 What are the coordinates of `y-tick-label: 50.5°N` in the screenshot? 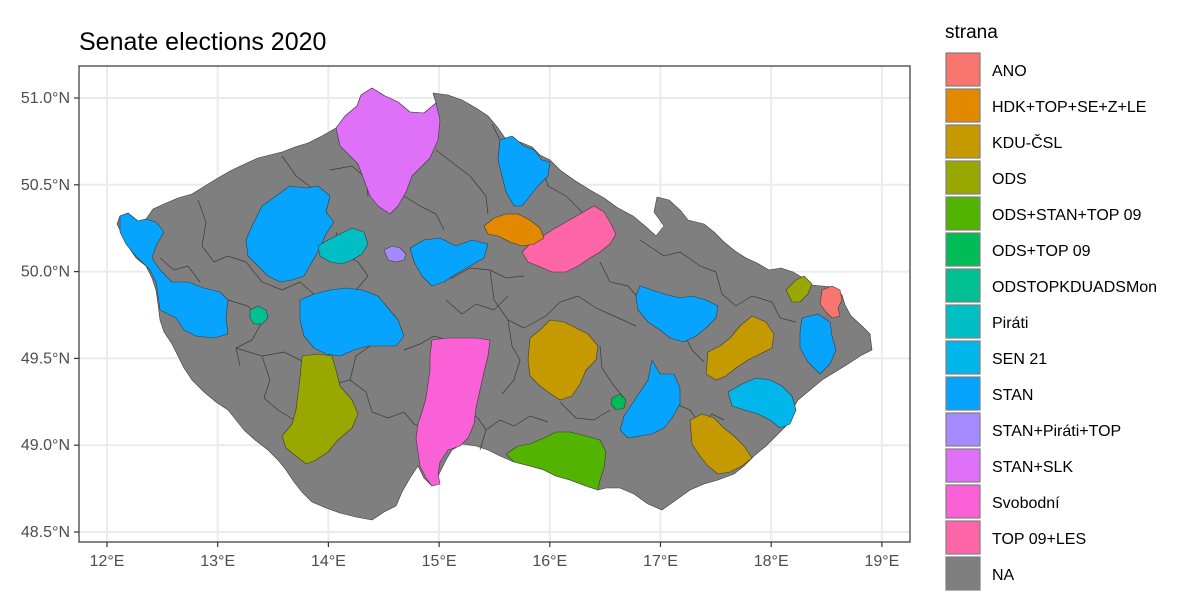 It's located at (45, 185).